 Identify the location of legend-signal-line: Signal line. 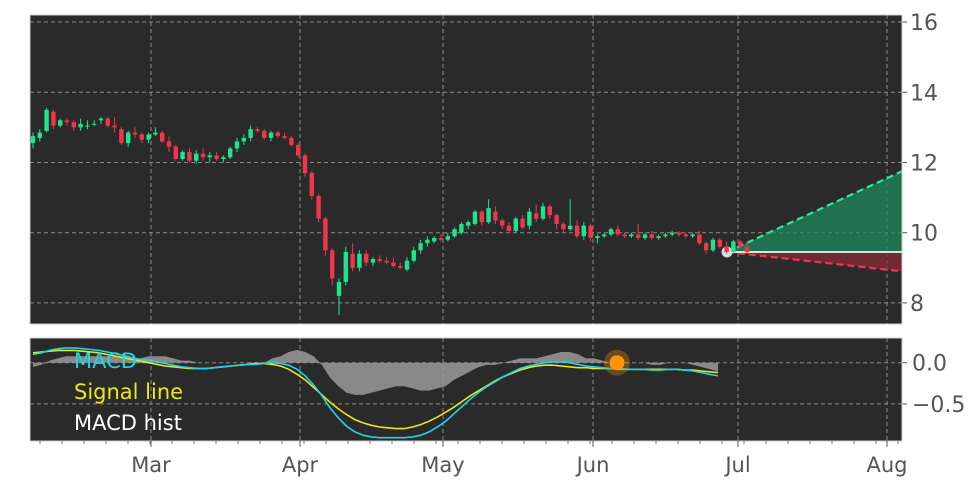
(128, 392).